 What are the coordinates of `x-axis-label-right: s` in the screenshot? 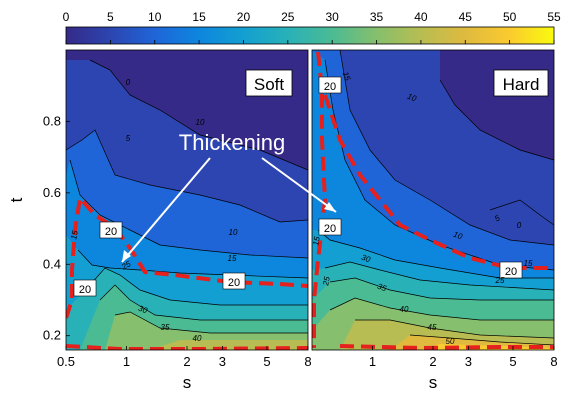 It's located at (433, 382).